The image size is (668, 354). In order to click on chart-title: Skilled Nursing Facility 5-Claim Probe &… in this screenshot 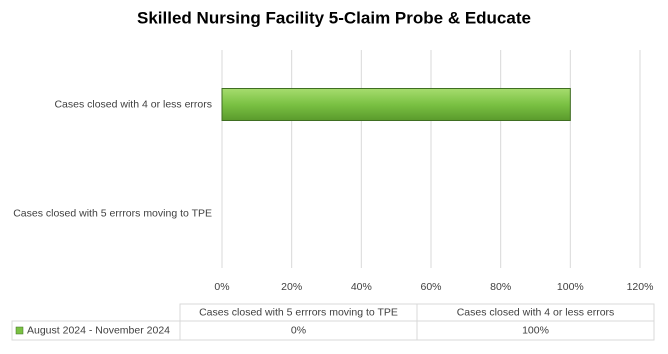, I will do `click(334, 17)`.